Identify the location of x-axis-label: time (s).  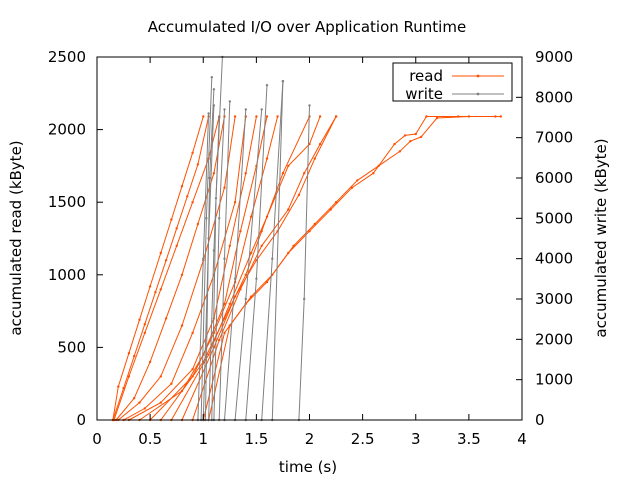
(308, 467).